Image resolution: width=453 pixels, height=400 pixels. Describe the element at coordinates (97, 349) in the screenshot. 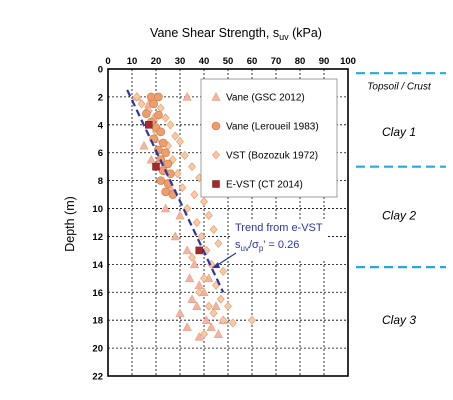

I see `y-tick-label: 20` at that location.